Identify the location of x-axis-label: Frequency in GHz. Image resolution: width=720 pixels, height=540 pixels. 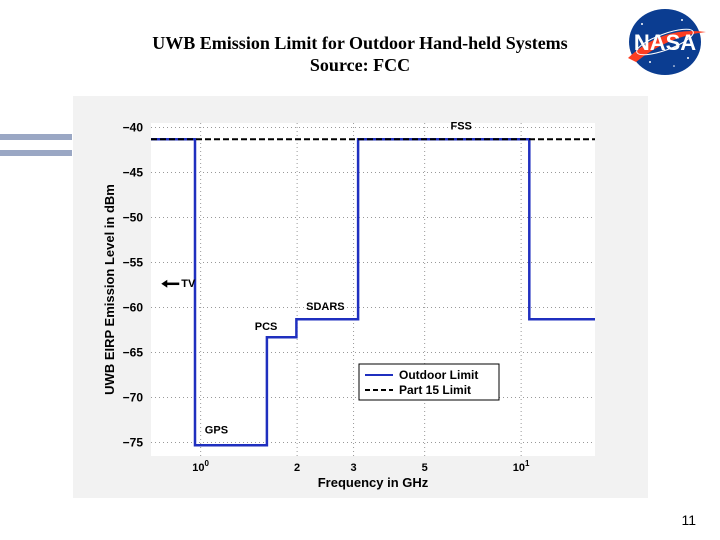
(373, 482).